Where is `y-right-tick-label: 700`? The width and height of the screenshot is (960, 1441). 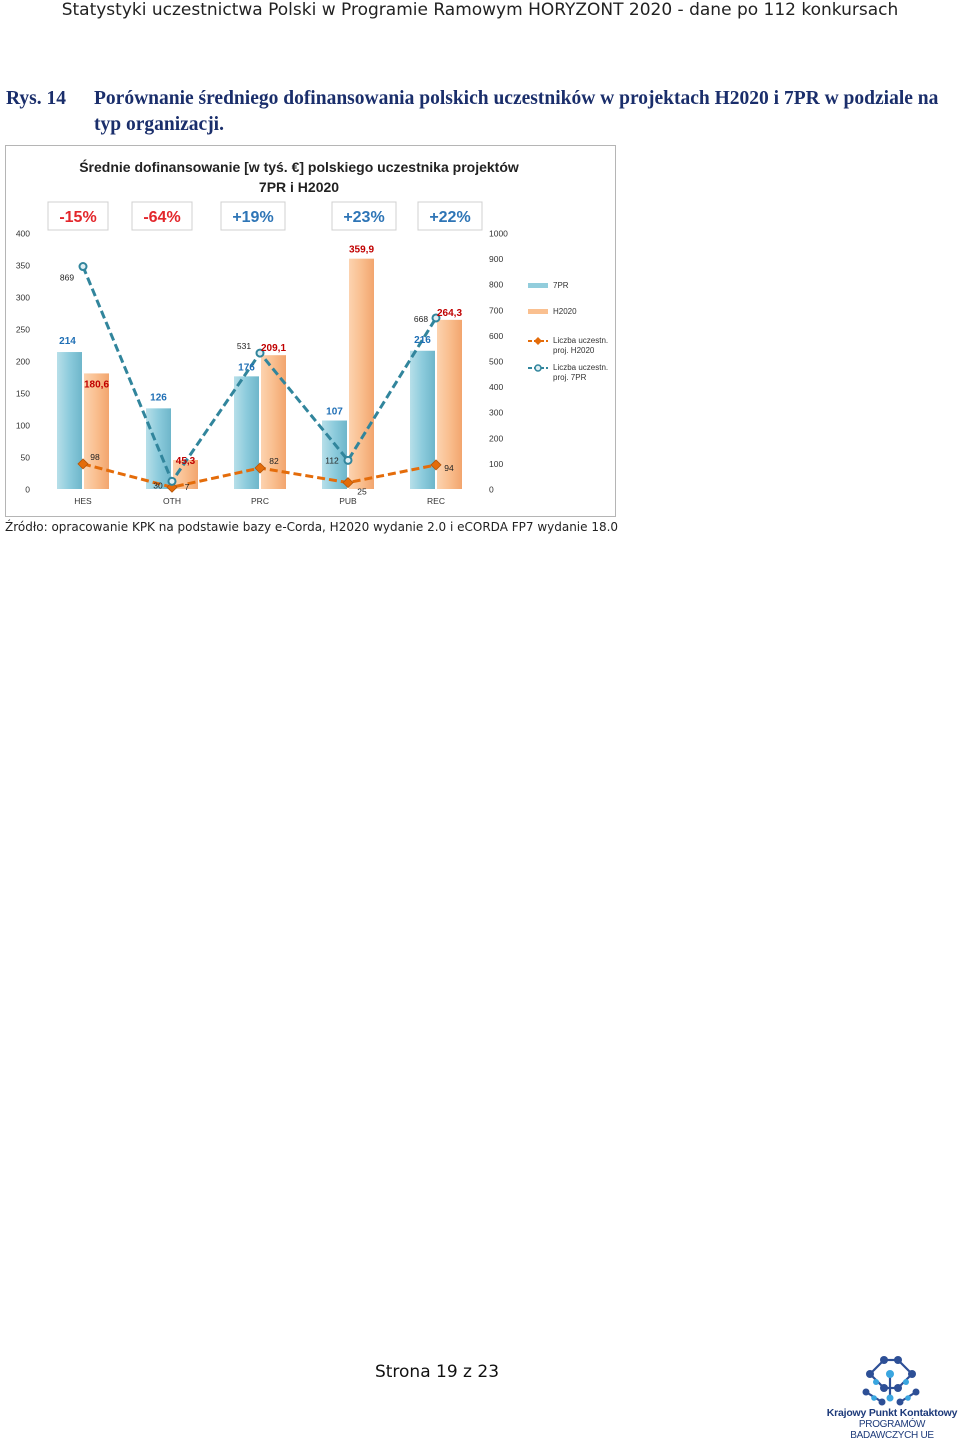
y-right-tick-label: 700 is located at coordinates (496, 310).